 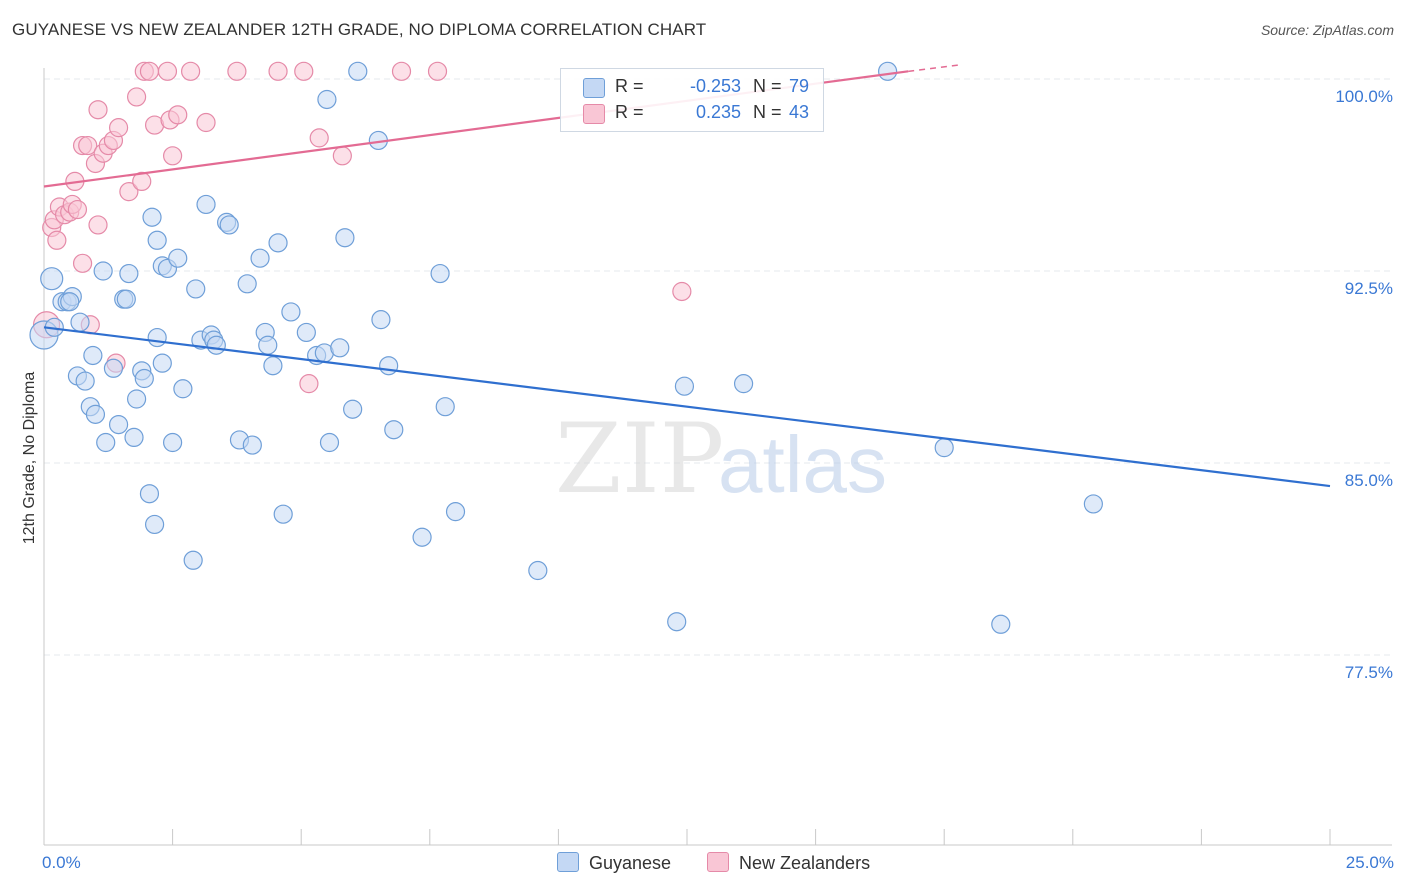 What do you see at coordinates (718, 112) in the screenshot?
I see `legend-r-value: 0.235` at bounding box center [718, 112].